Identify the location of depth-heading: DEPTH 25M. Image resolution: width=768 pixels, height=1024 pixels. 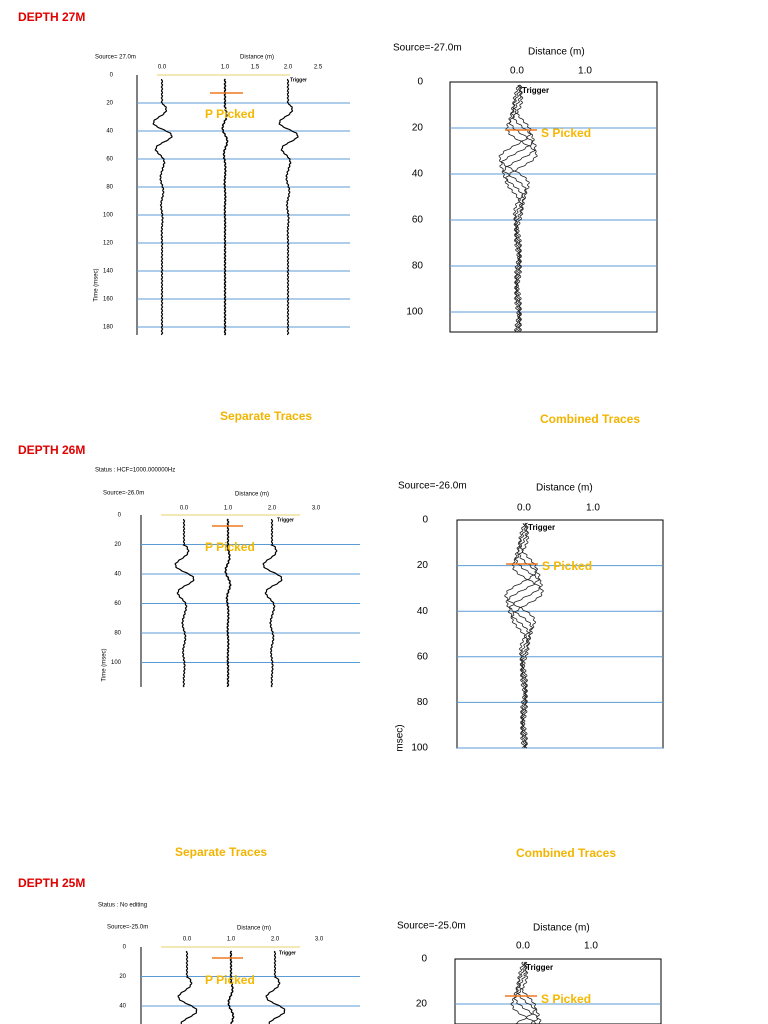
(51, 883).